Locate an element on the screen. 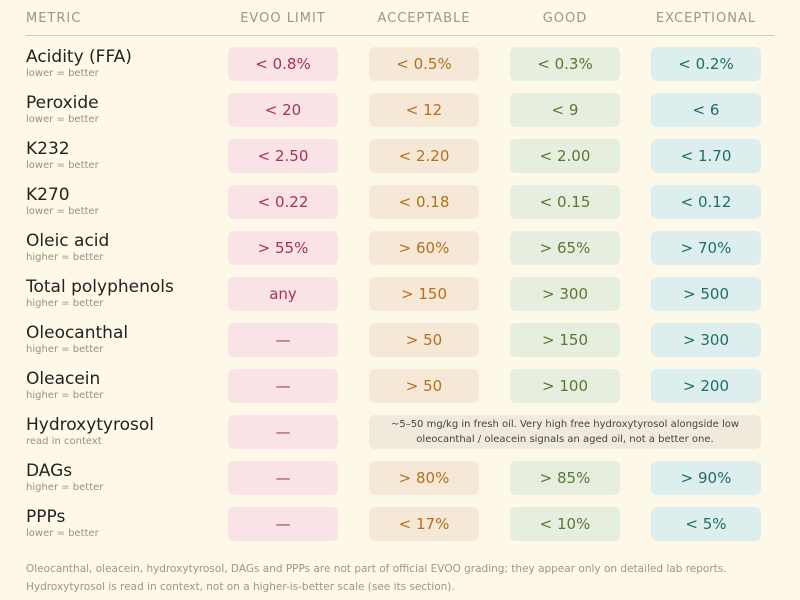 The width and height of the screenshot is (800, 600). metric-name: Peroxide is located at coordinates (62, 103).